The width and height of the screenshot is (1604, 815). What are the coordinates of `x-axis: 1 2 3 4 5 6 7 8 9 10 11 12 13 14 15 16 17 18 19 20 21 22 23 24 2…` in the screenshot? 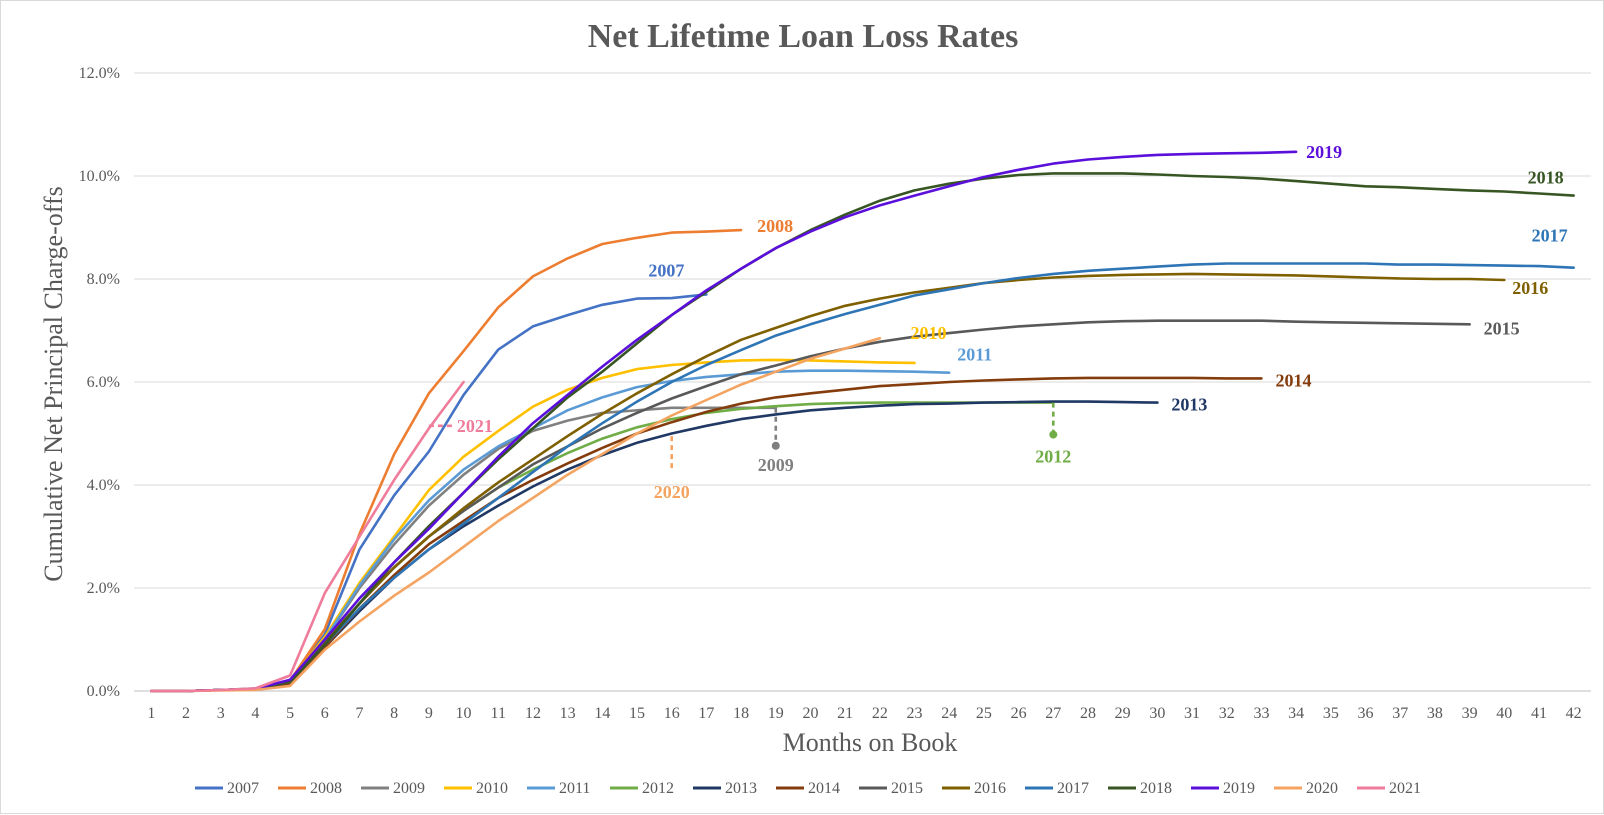 It's located at (864, 713).